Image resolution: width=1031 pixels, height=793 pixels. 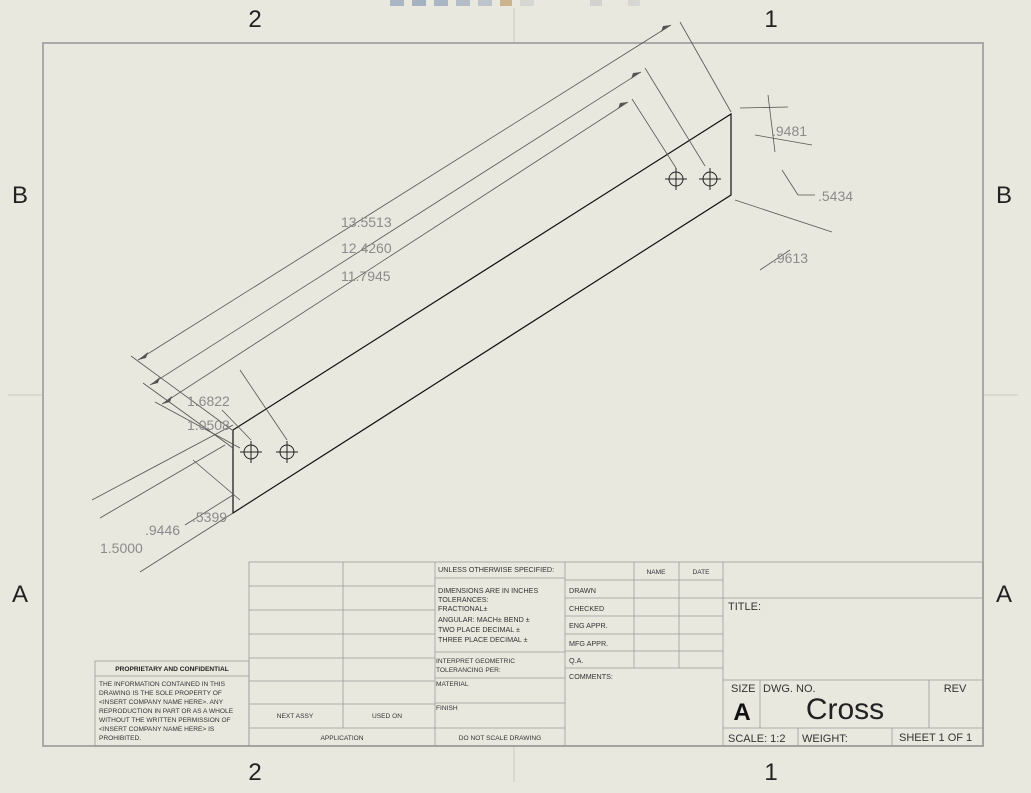 I want to click on tb-unless-otherwise: UNLESS OTHERWISE SPECIFIED:, so click(x=496, y=569).